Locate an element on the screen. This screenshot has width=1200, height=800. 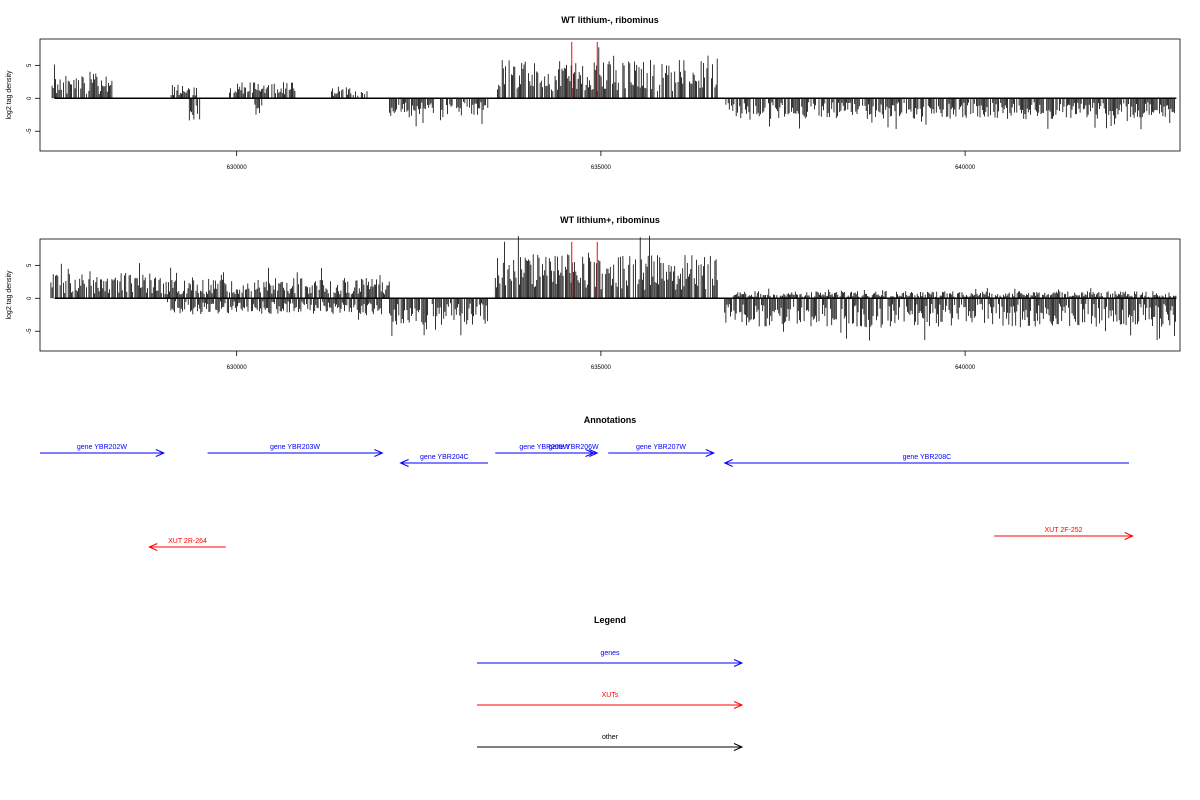
legend-panel: Legend genes XUTs other is located at coordinates (610, 683).